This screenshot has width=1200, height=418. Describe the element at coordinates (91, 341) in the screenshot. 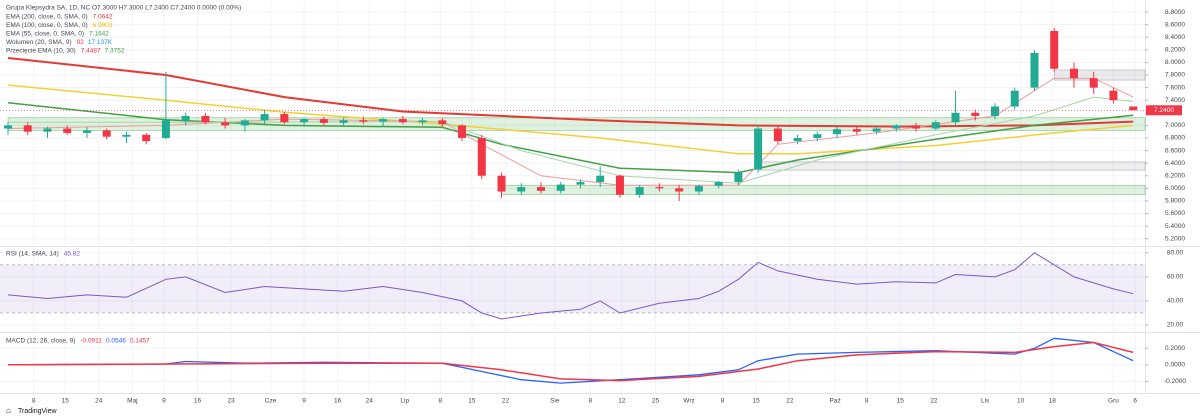

I see `indicator-value: -0.0911` at that location.